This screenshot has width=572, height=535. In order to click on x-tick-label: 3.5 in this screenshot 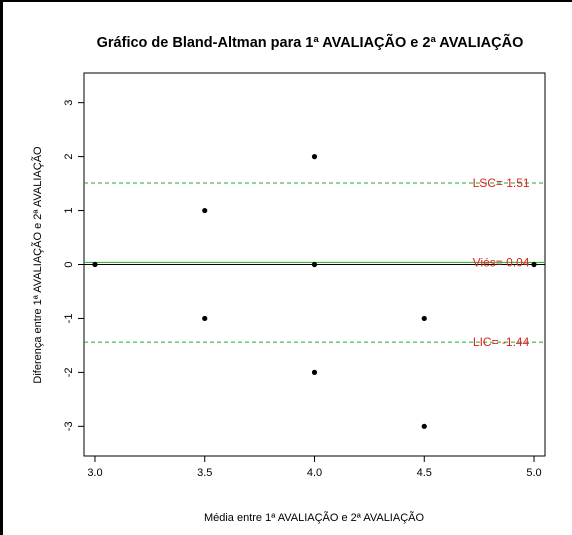, I will do `click(204, 473)`.